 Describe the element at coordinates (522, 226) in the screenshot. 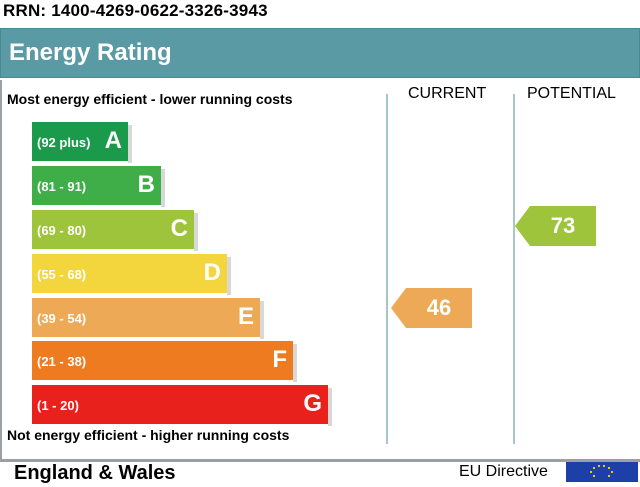

I see `potential-rating-arrow-tip` at that location.